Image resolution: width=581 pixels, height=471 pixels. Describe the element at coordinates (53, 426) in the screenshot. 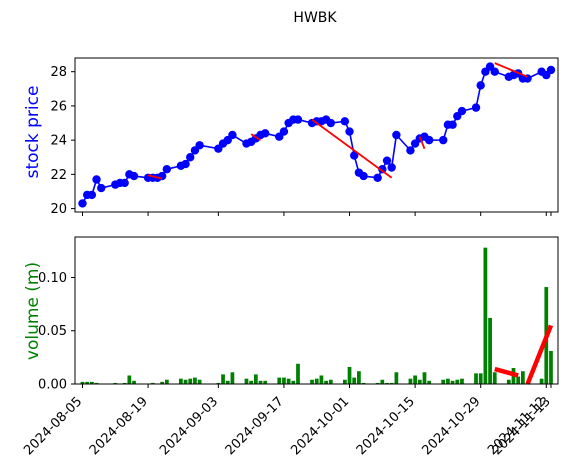

I see `x-tick-label: 2024-08-05` at that location.